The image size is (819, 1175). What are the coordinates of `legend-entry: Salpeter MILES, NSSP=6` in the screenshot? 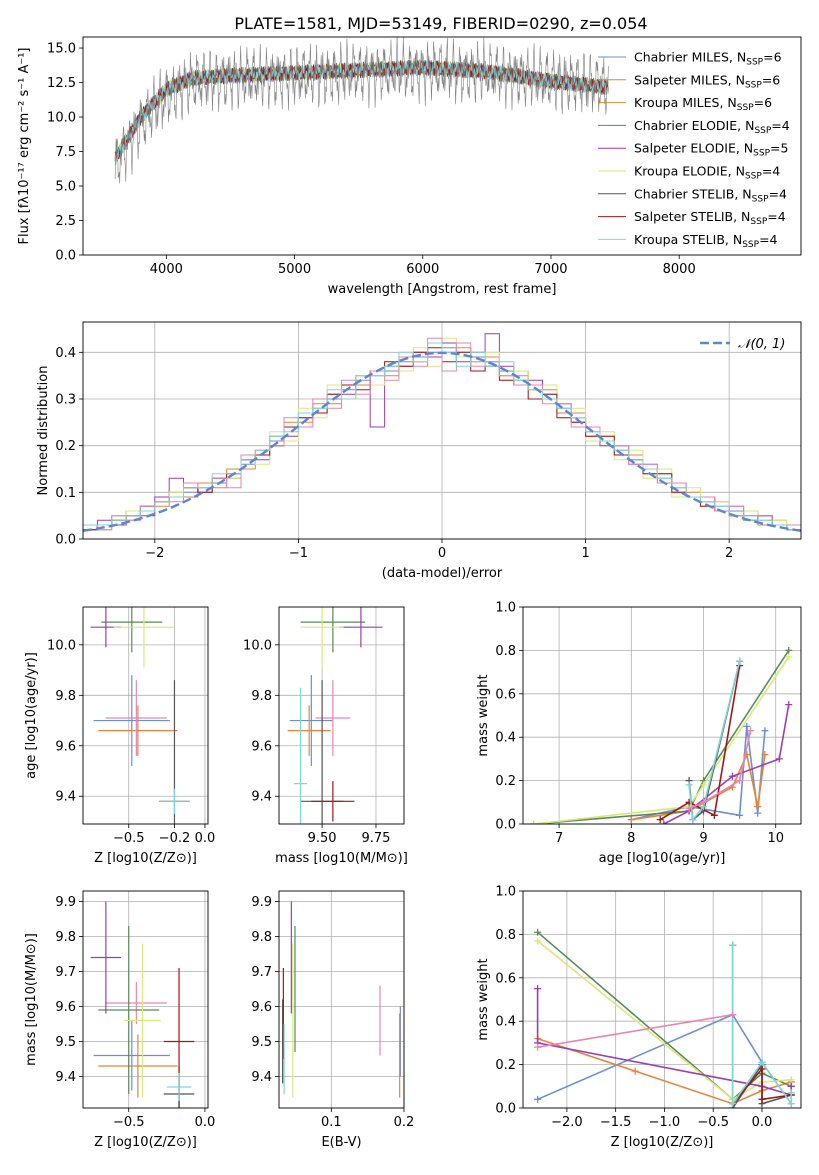 It's located at (707, 81).